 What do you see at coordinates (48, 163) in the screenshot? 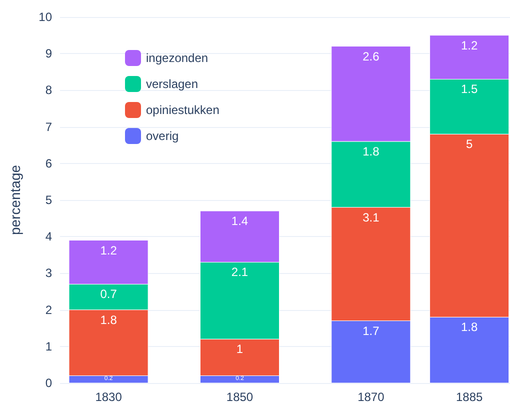
I see `y-tick-label: 6` at bounding box center [48, 163].